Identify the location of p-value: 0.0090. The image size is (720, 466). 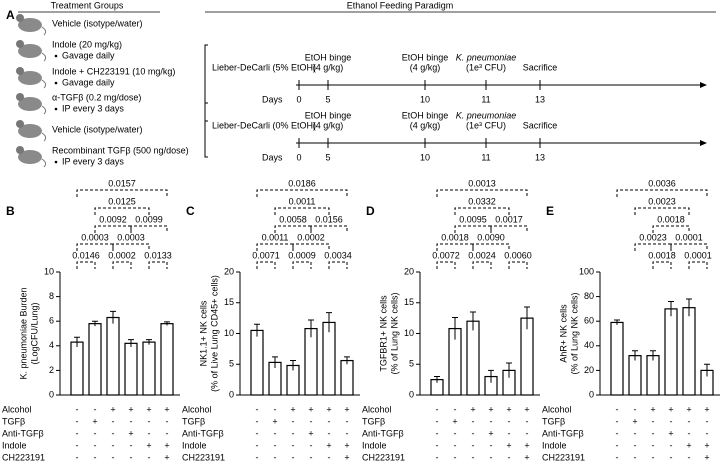
(491, 237).